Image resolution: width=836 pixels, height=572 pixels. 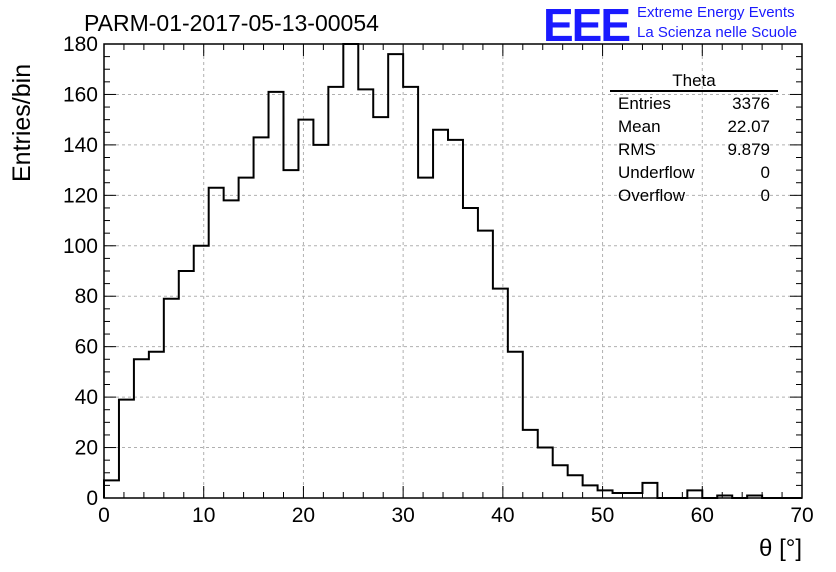 I want to click on stats-label: Overflow, so click(x=652, y=195).